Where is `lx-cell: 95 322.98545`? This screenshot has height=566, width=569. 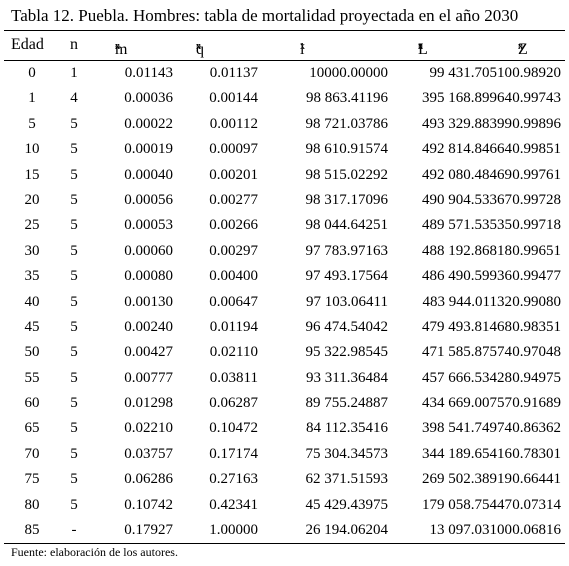 lx-cell: 95 322.98545 is located at coordinates (347, 352).